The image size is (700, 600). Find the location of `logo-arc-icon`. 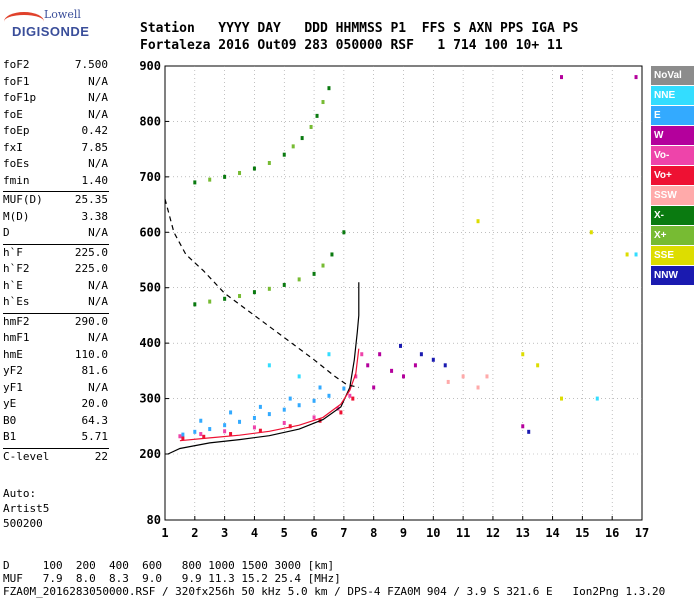

logo-arc-icon is located at coordinates (24, 21).